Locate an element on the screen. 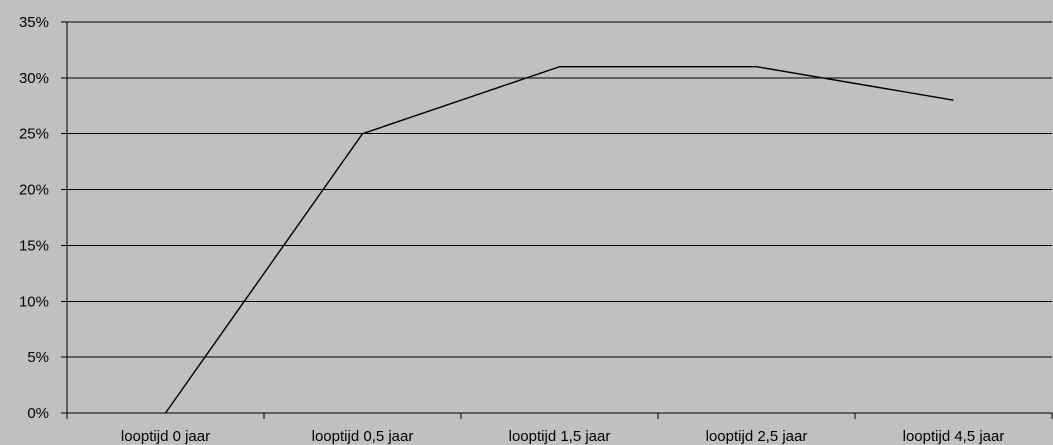 The width and height of the screenshot is (1053, 445). y-tick-label: 20% is located at coordinates (34, 190).